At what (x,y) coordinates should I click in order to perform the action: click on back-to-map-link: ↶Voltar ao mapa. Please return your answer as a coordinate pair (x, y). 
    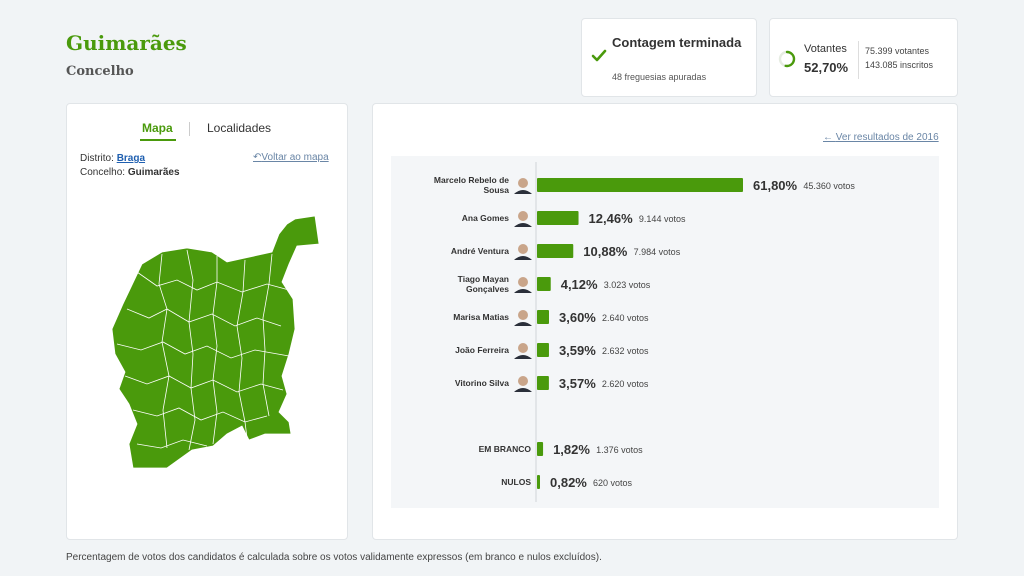
    Looking at the image, I should click on (291, 157).